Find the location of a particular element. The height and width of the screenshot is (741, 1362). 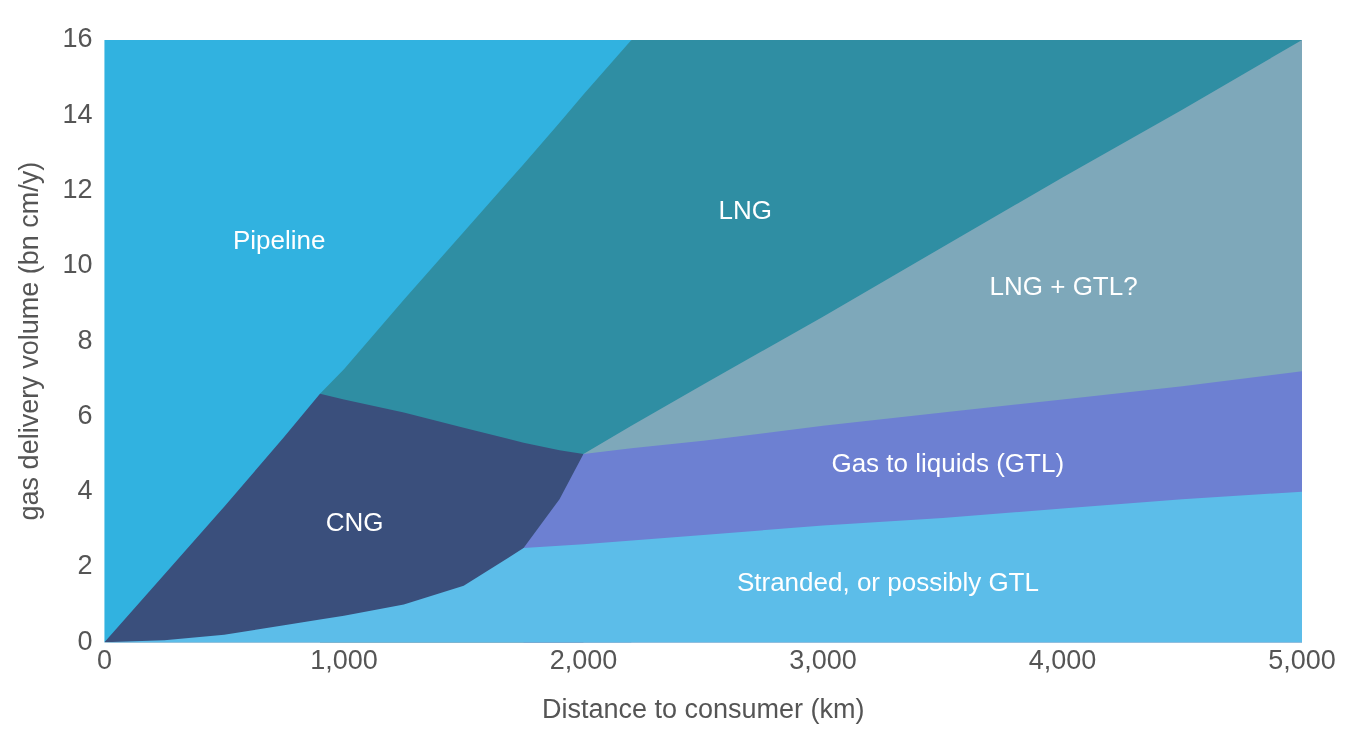

series-label: Gas to liquids (GTL) is located at coordinates (948, 463).